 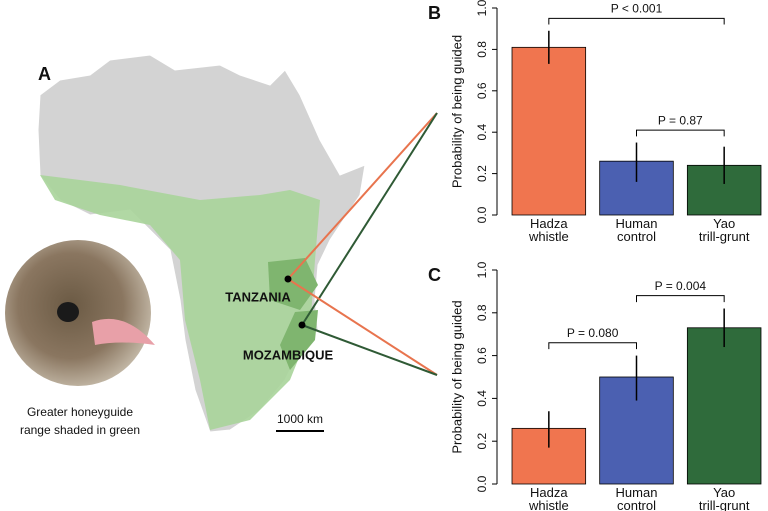 What do you see at coordinates (299, 340) in the screenshot?
I see `mozambique` at bounding box center [299, 340].